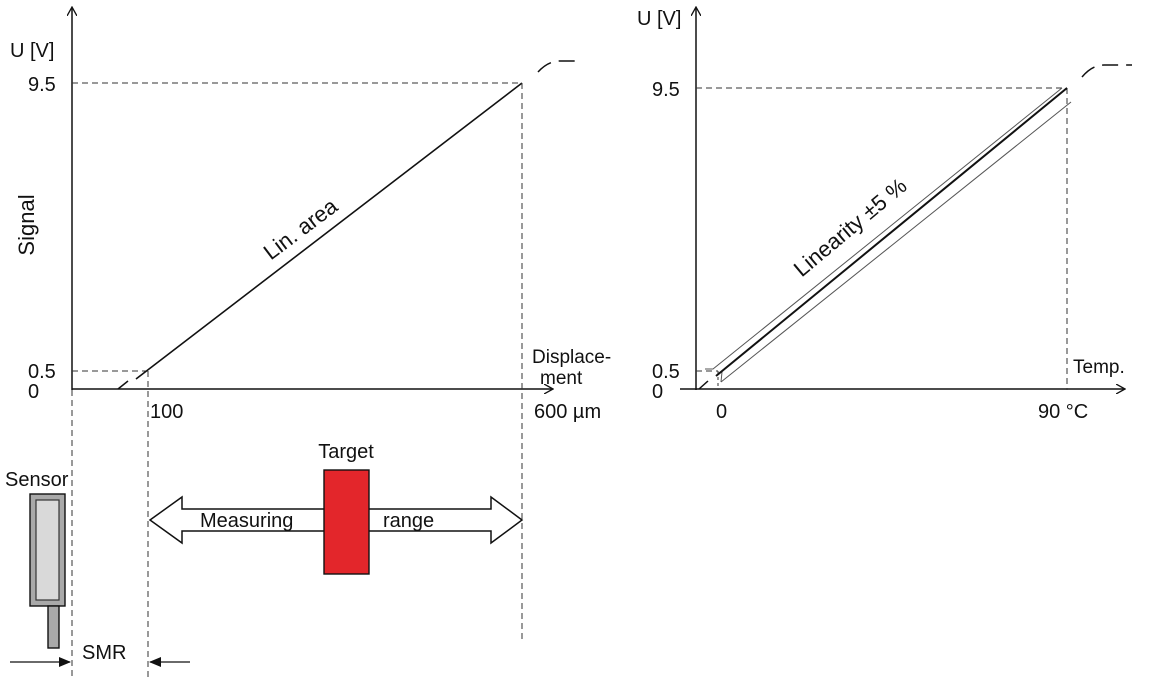 The height and width of the screenshot is (680, 1151). I want to click on arrow-label-range: range, so click(408, 521).